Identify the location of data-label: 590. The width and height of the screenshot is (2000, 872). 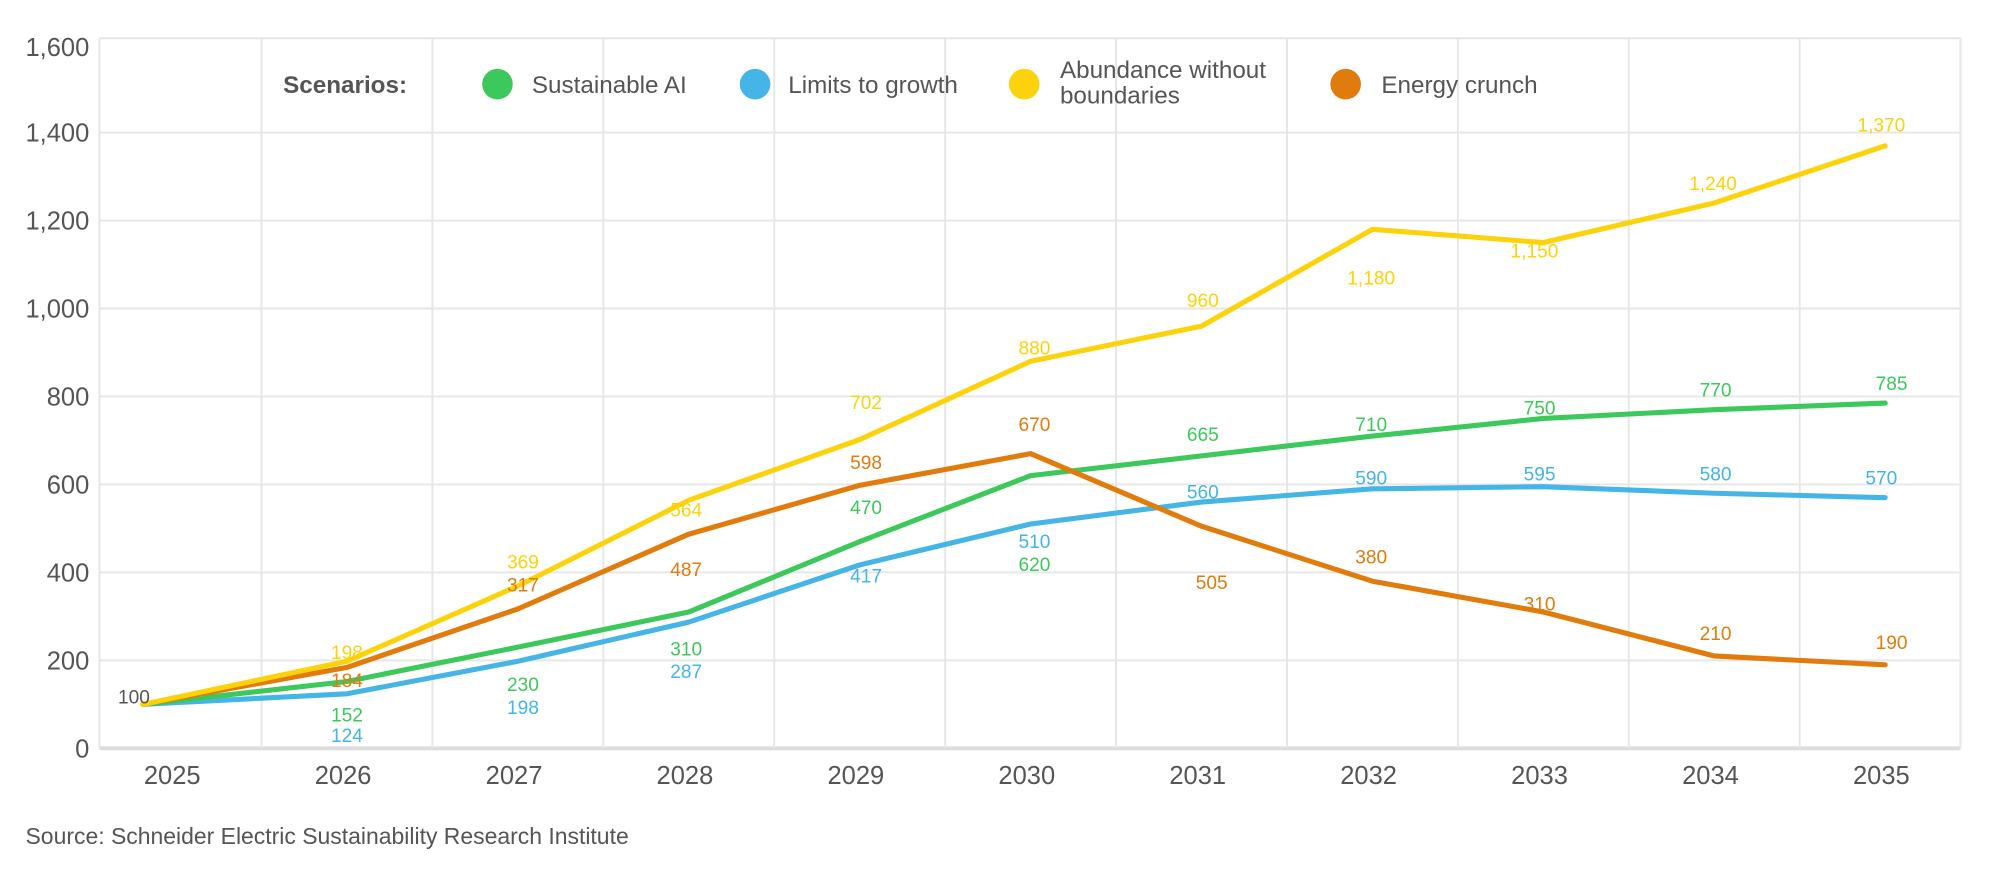
(1371, 478).